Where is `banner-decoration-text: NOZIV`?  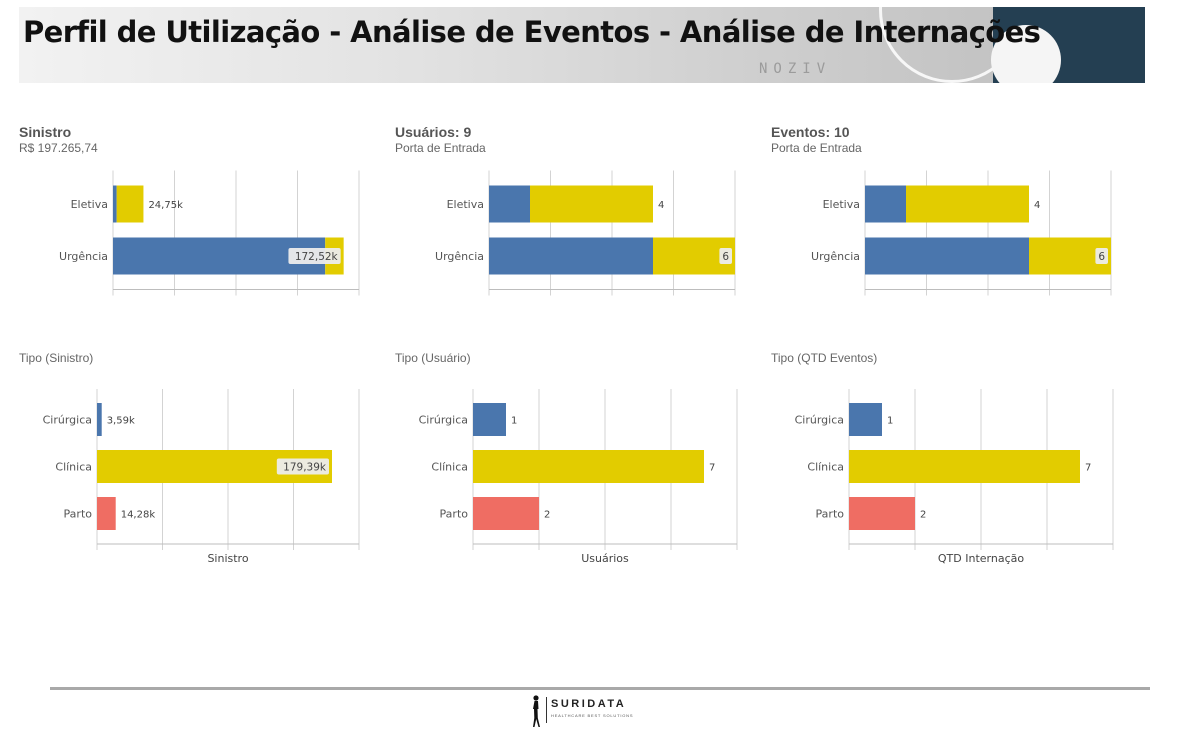 banner-decoration-text: NOZIV is located at coordinates (795, 69).